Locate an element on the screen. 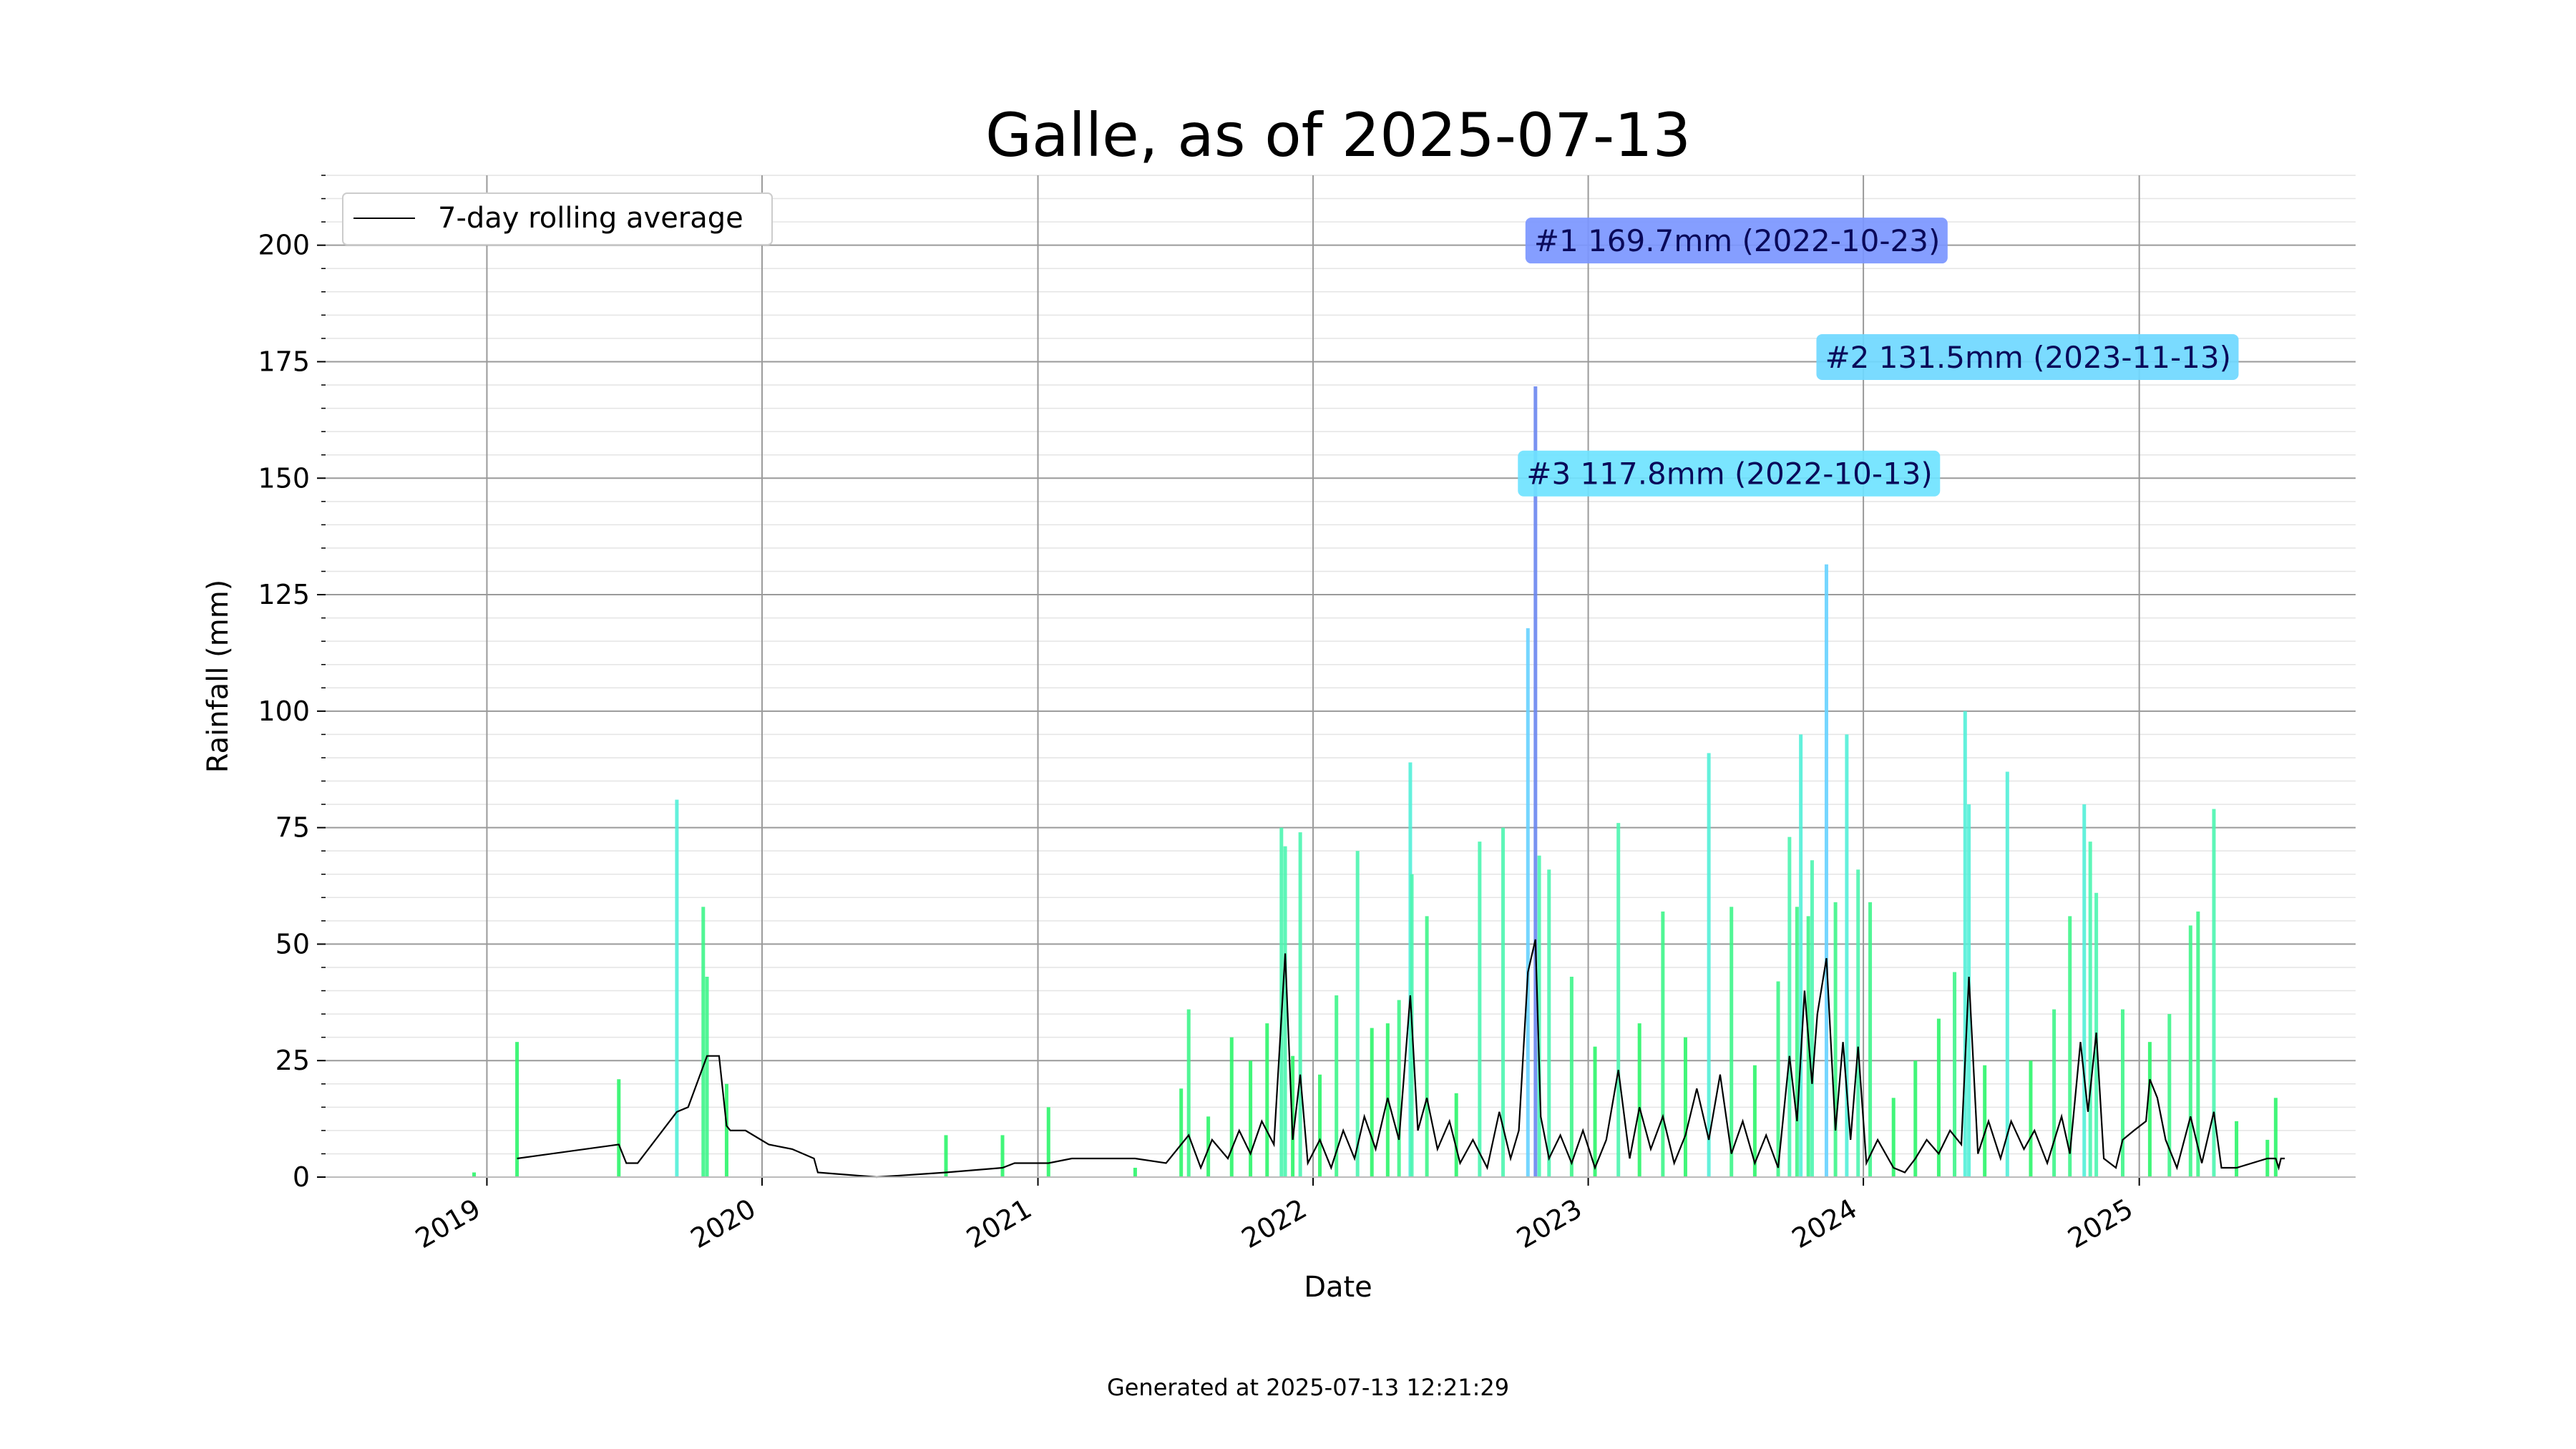 This screenshot has height=1449, width=2576. y-tick-label: 100 is located at coordinates (284, 711).